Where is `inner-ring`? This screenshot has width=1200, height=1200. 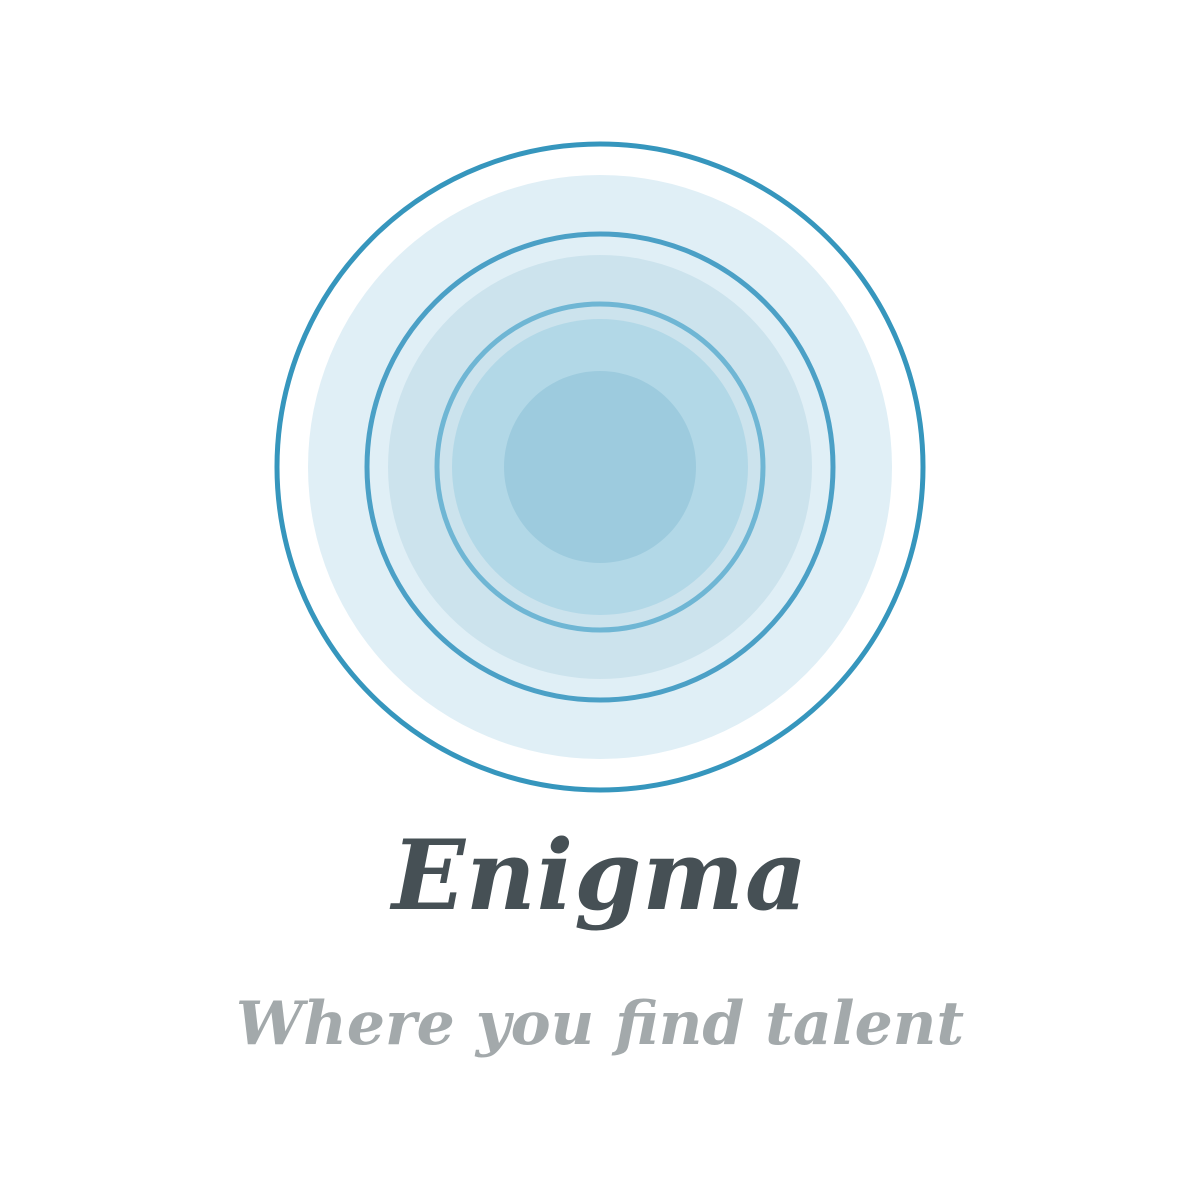 inner-ring is located at coordinates (600, 467).